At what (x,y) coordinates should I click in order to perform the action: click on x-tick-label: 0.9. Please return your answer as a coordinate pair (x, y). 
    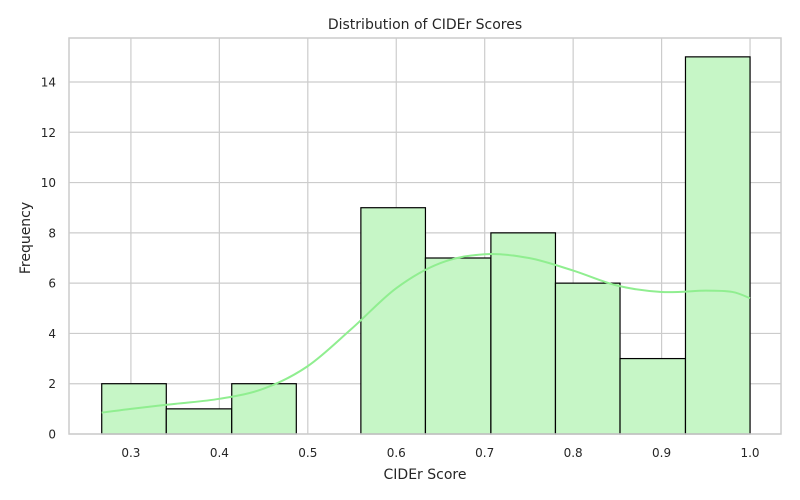
    Looking at the image, I should click on (661, 453).